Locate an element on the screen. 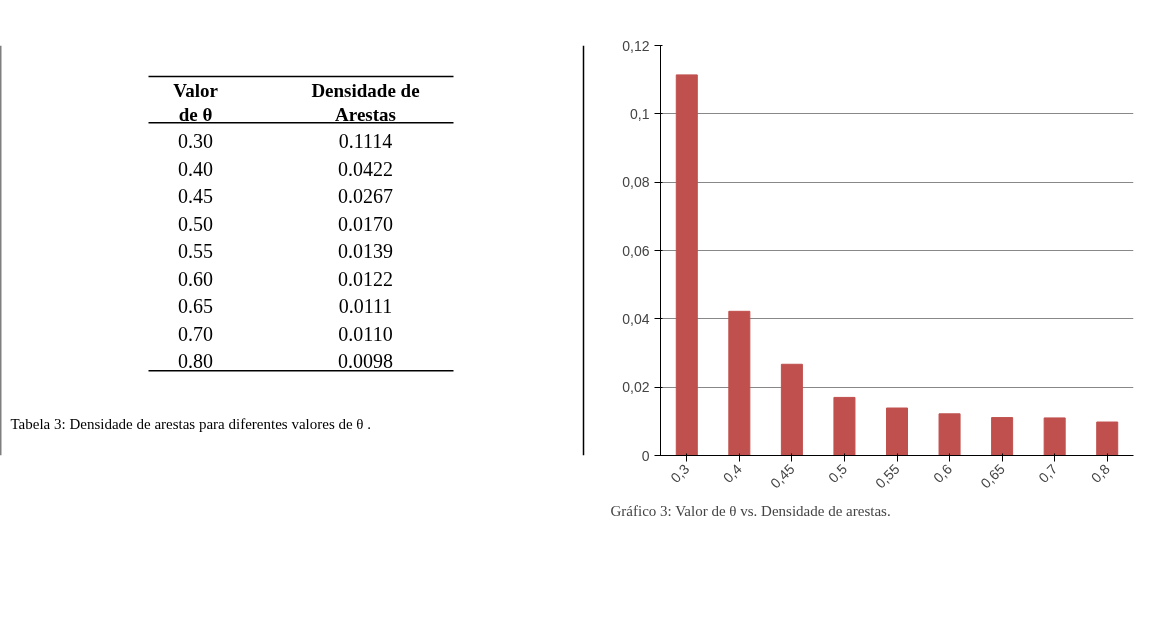 The width and height of the screenshot is (1168, 620). text: 0.1114 is located at coordinates (365, 141).